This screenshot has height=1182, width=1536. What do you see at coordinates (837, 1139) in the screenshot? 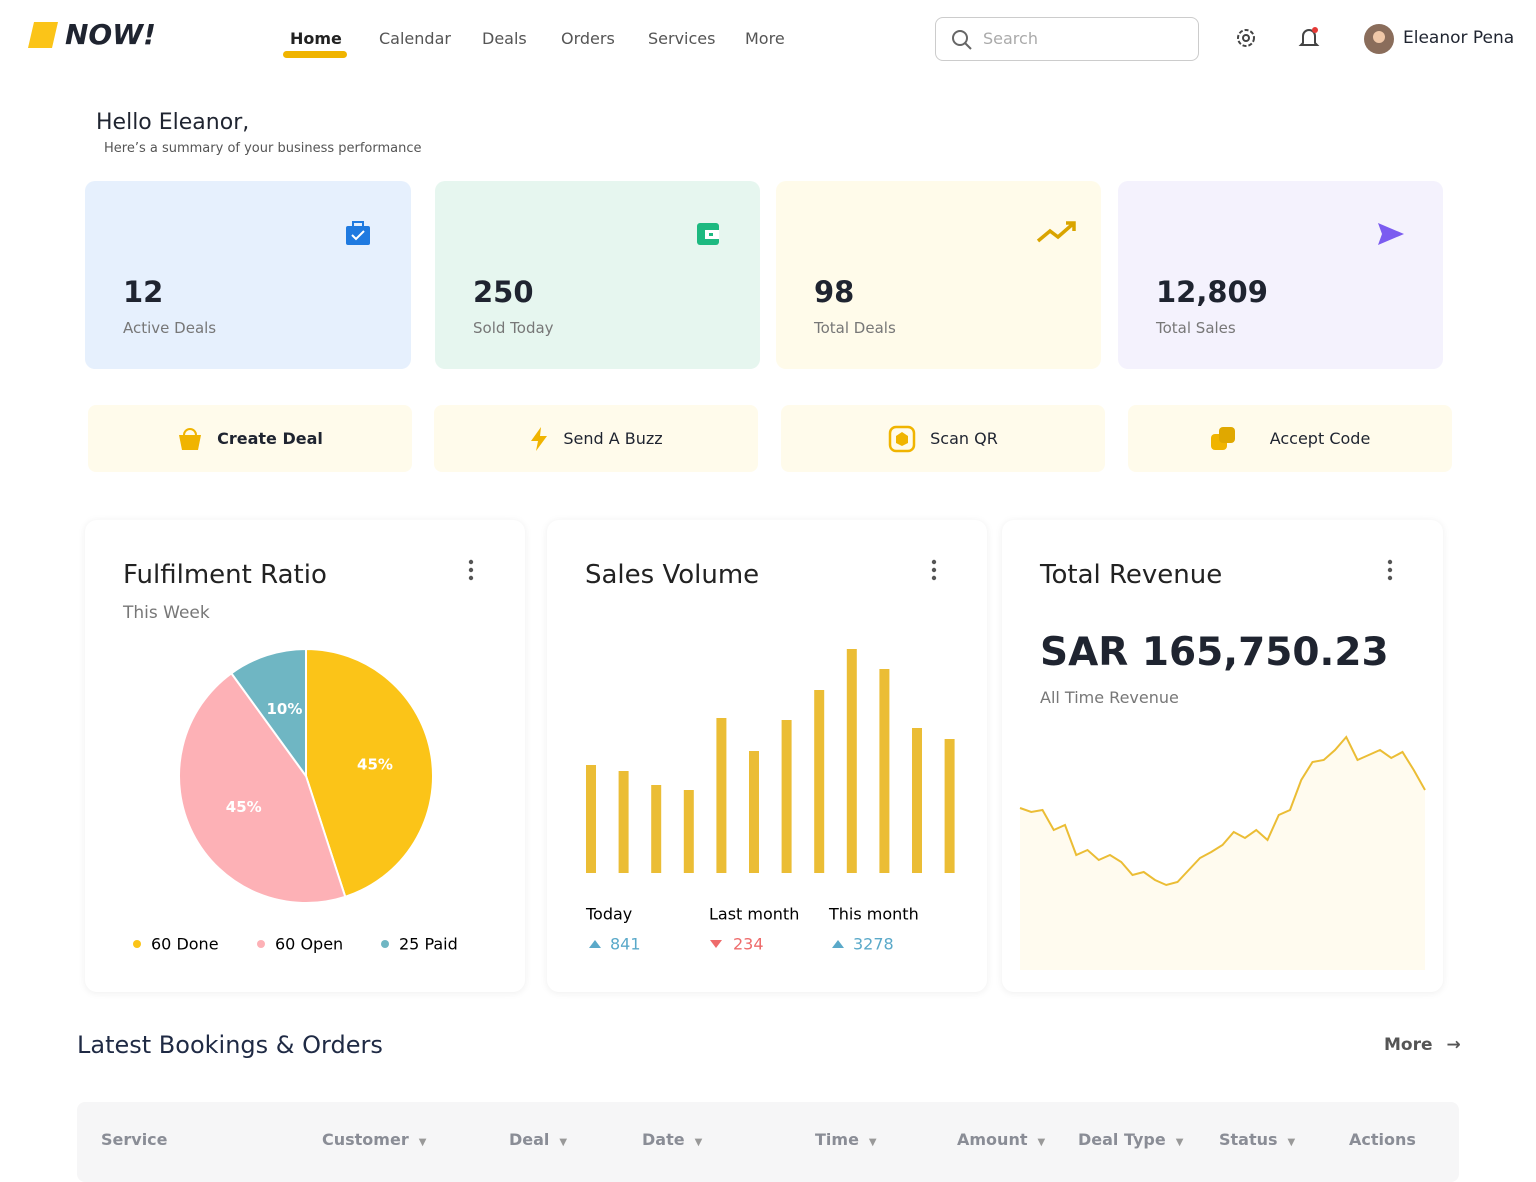
I see `column-label: Time` at bounding box center [837, 1139].